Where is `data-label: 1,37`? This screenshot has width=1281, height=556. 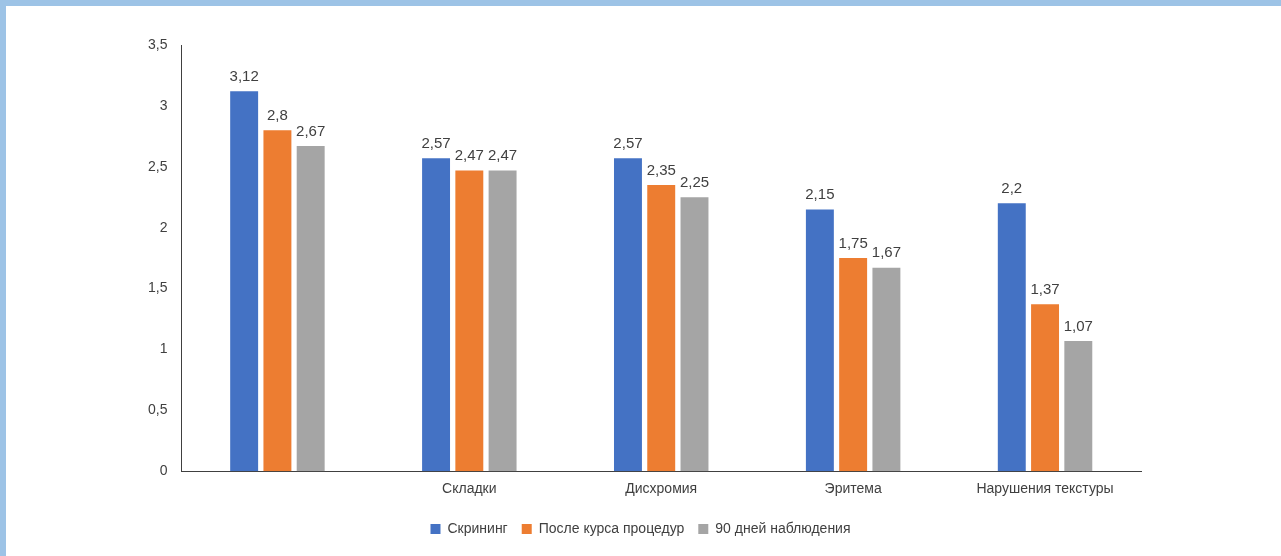 data-label: 1,37 is located at coordinates (1045, 289).